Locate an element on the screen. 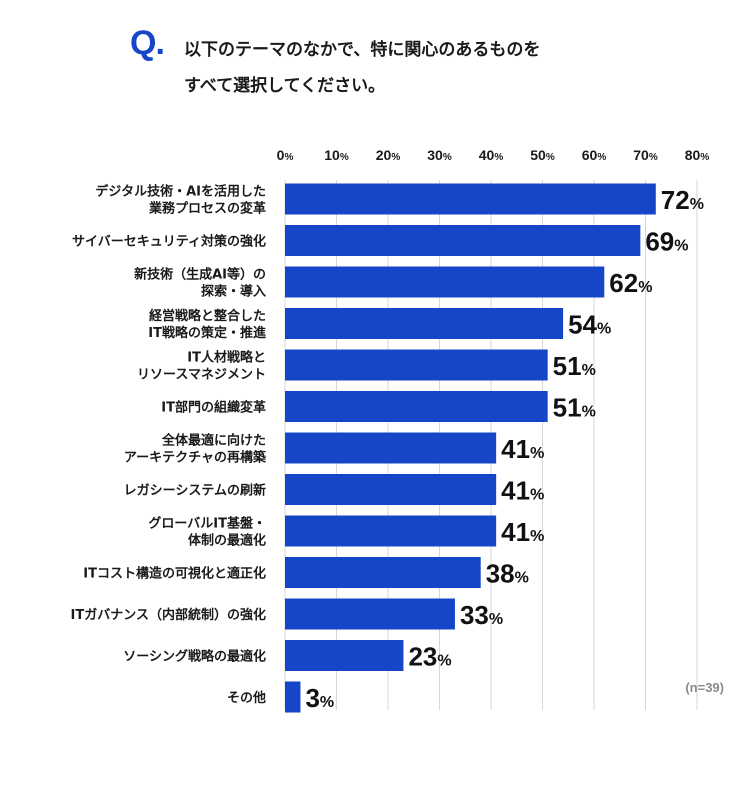 The height and width of the screenshot is (800, 754). tick-label: 70% is located at coordinates (645, 155).